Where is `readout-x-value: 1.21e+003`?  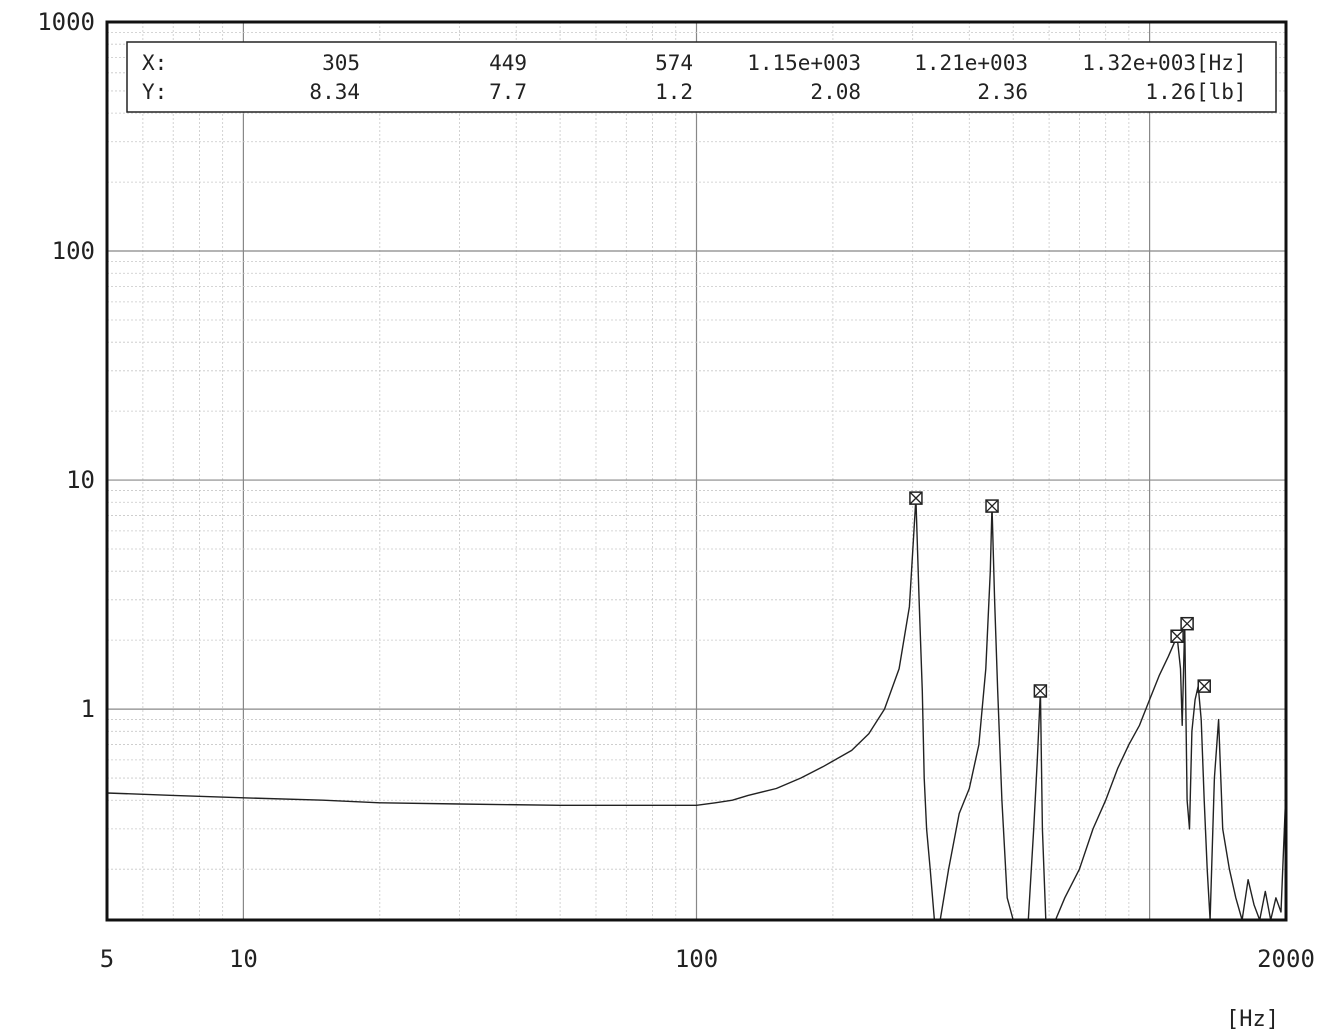
readout-x-value: 1.21e+003 is located at coordinates (971, 63).